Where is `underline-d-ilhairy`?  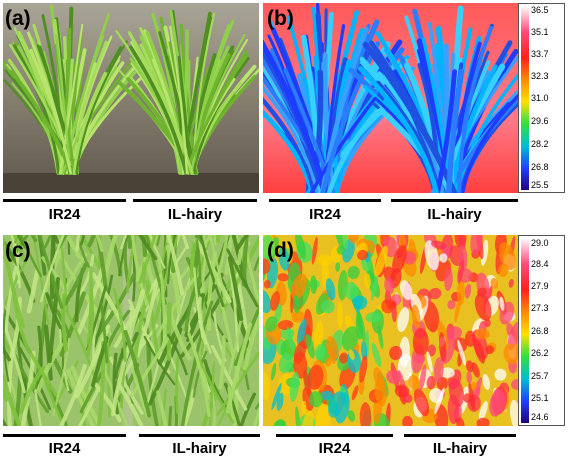 underline-d-ilhairy is located at coordinates (460, 435).